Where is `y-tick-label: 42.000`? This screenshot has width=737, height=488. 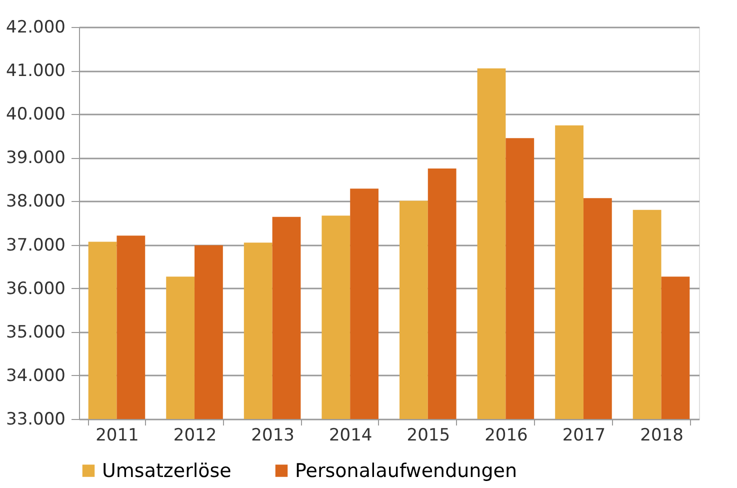 y-tick-label: 42.000 is located at coordinates (36, 28).